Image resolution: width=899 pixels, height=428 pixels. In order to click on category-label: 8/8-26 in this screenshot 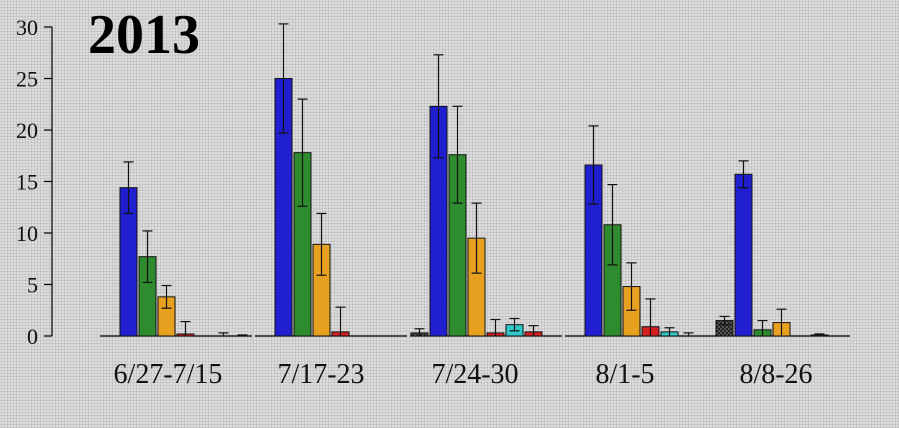, I will do `click(775, 374)`.